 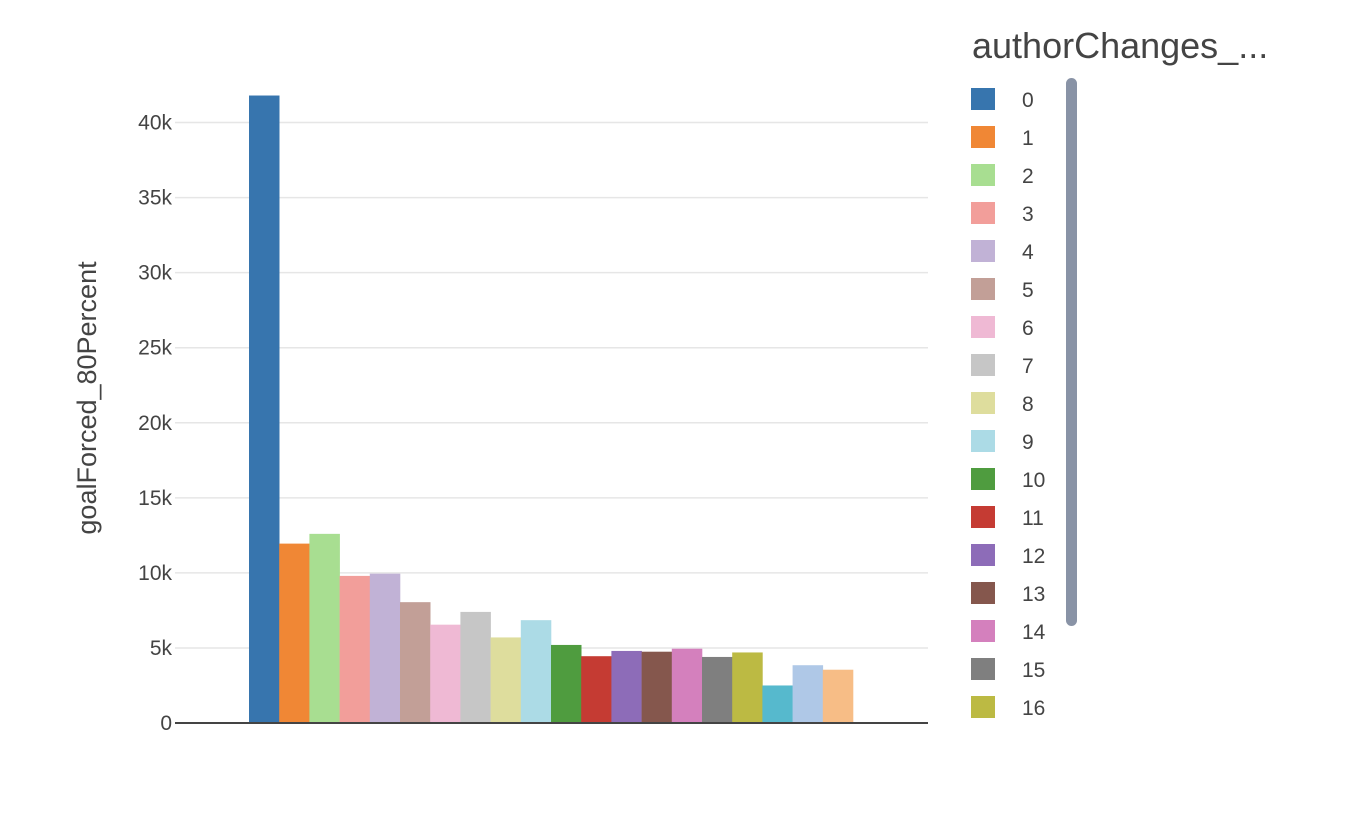 What do you see at coordinates (1033, 556) in the screenshot?
I see `legend-label: 12` at bounding box center [1033, 556].